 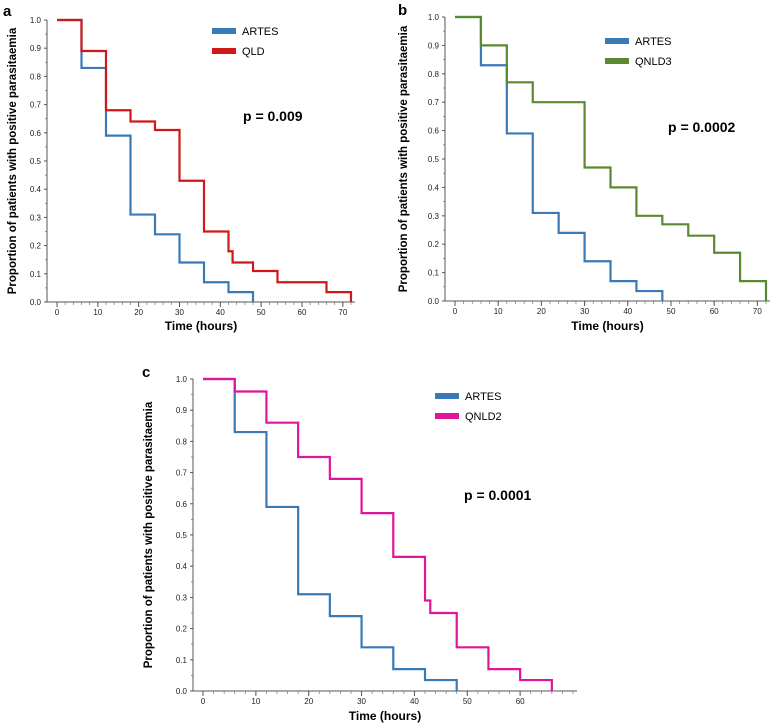 What do you see at coordinates (653, 62) in the screenshot?
I see `legend-label-qnld3: QNLD3` at bounding box center [653, 62].